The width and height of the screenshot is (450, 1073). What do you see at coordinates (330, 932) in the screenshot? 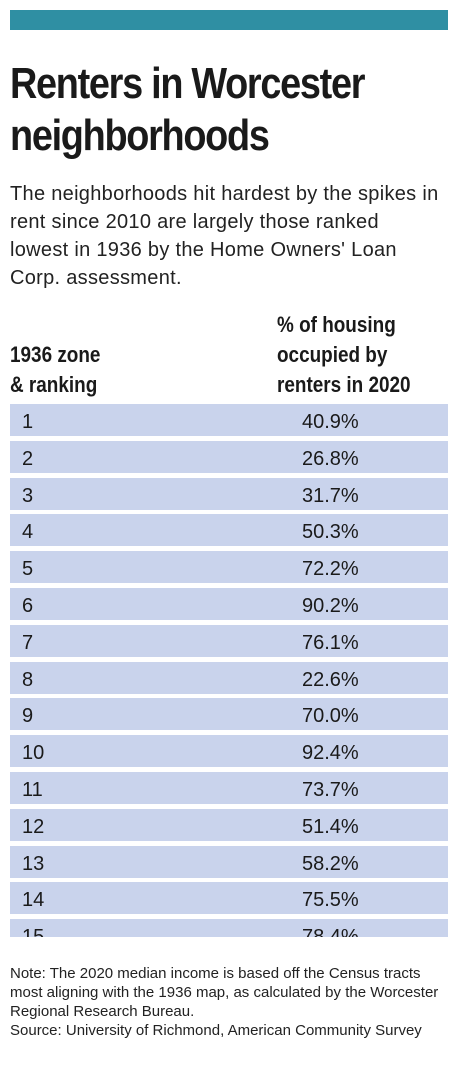
I see `percent-cell: 78.4%` at bounding box center [330, 932].